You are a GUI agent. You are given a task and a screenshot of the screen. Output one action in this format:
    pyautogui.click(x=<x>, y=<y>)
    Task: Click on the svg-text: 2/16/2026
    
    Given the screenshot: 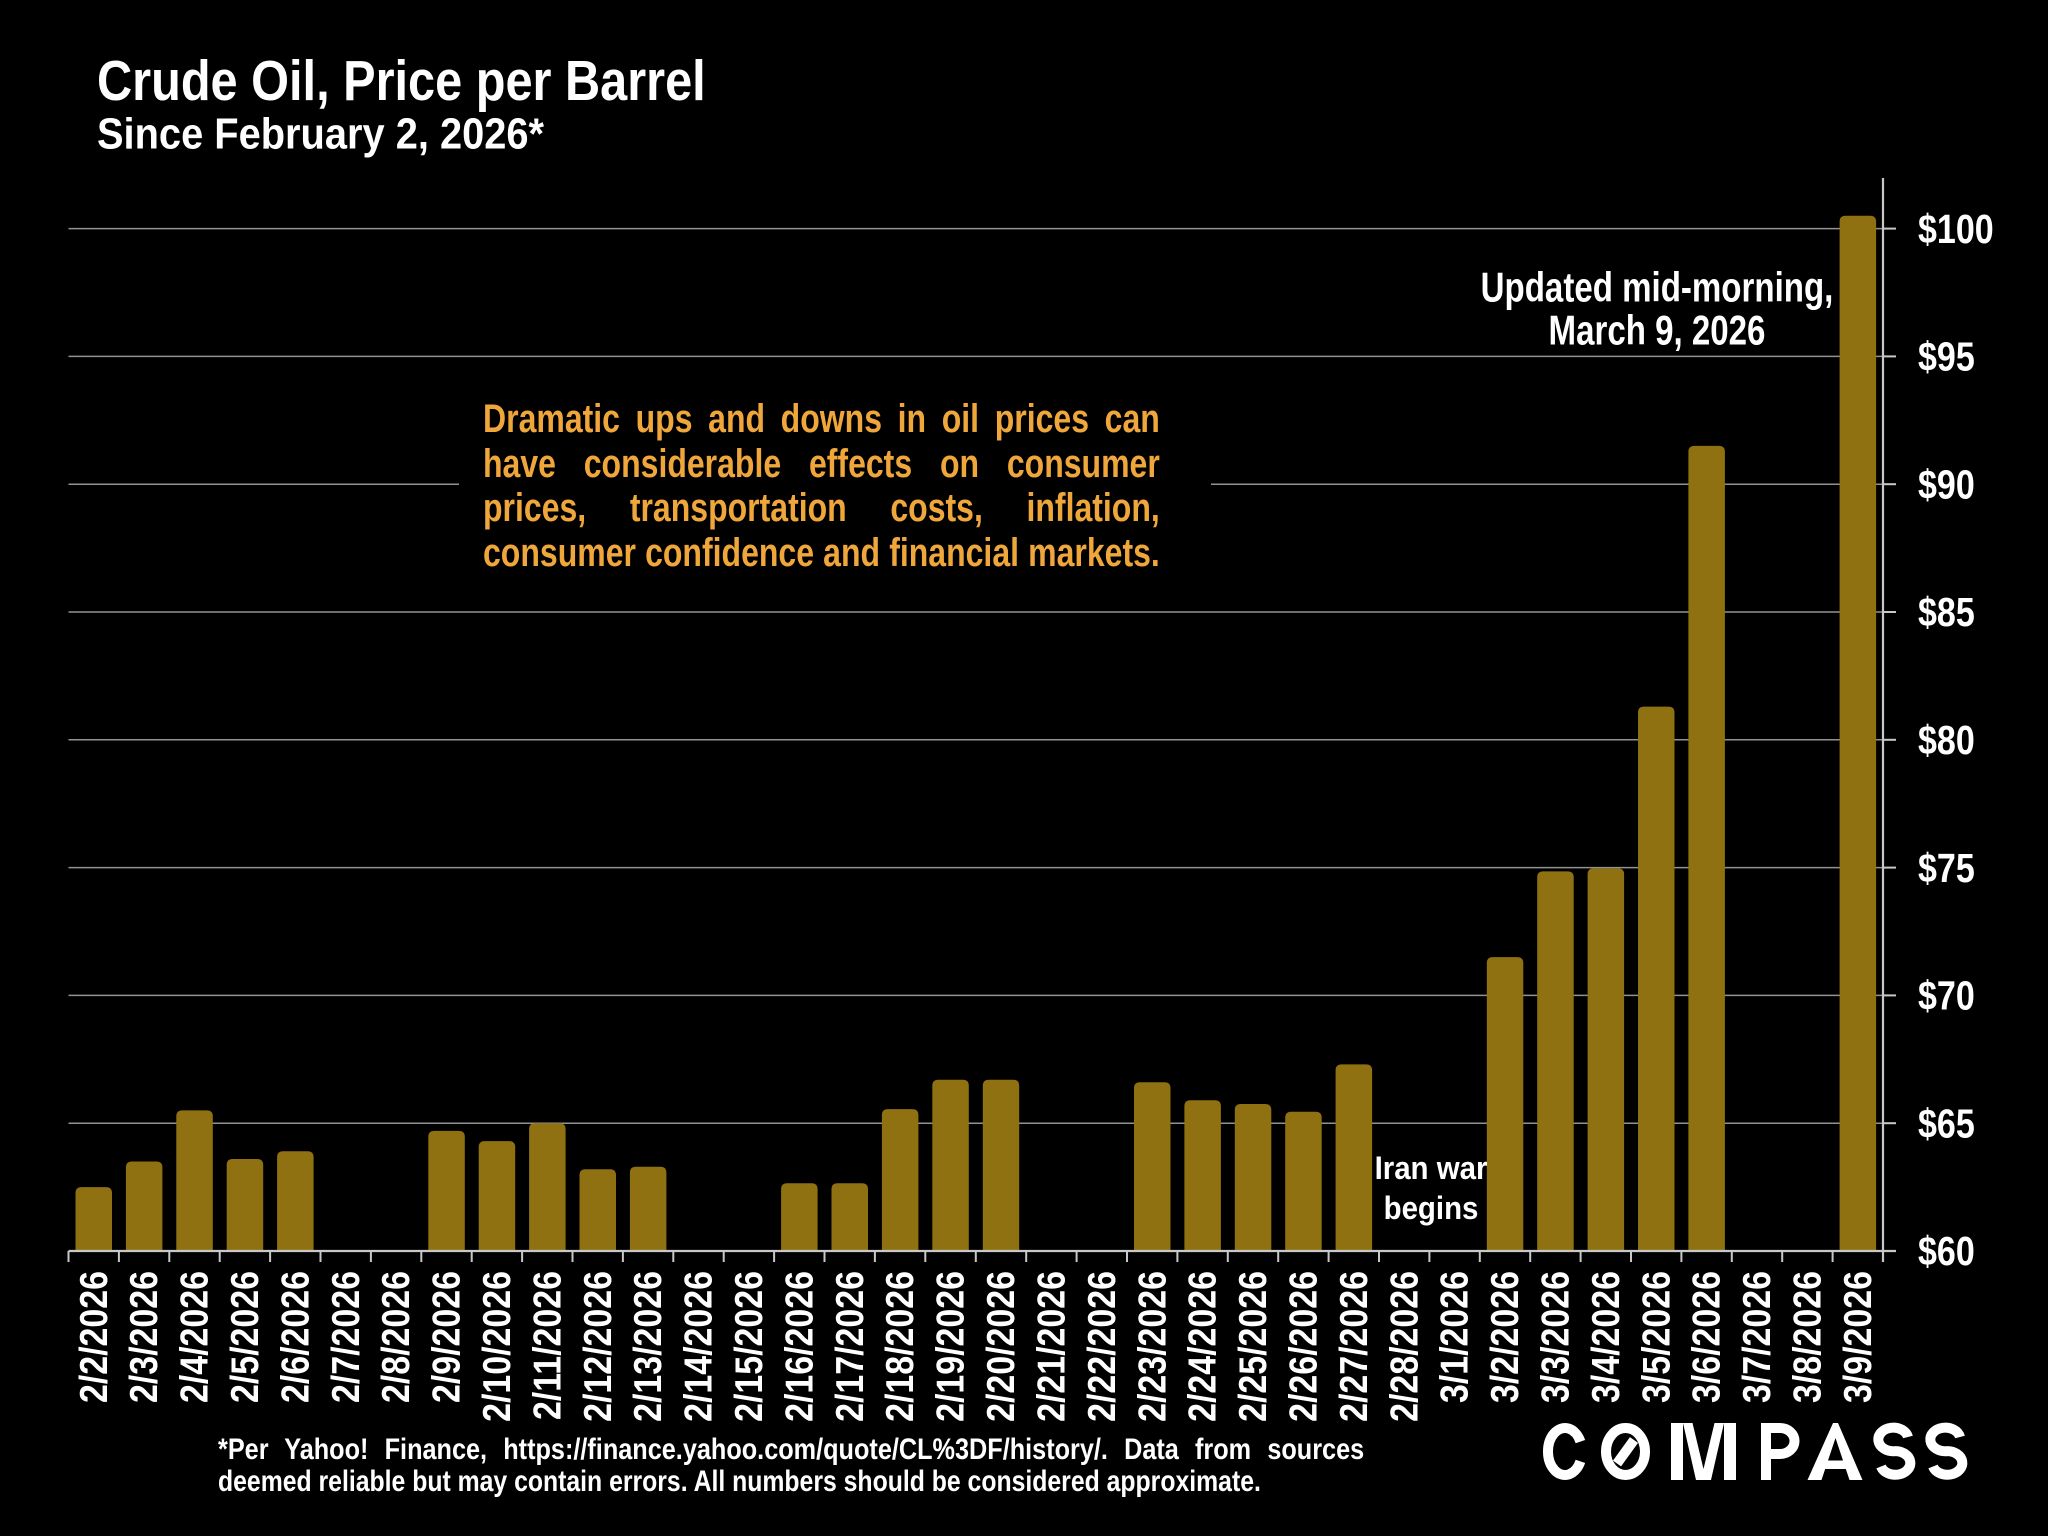 What is the action you would take?
    pyautogui.click(x=799, y=1346)
    